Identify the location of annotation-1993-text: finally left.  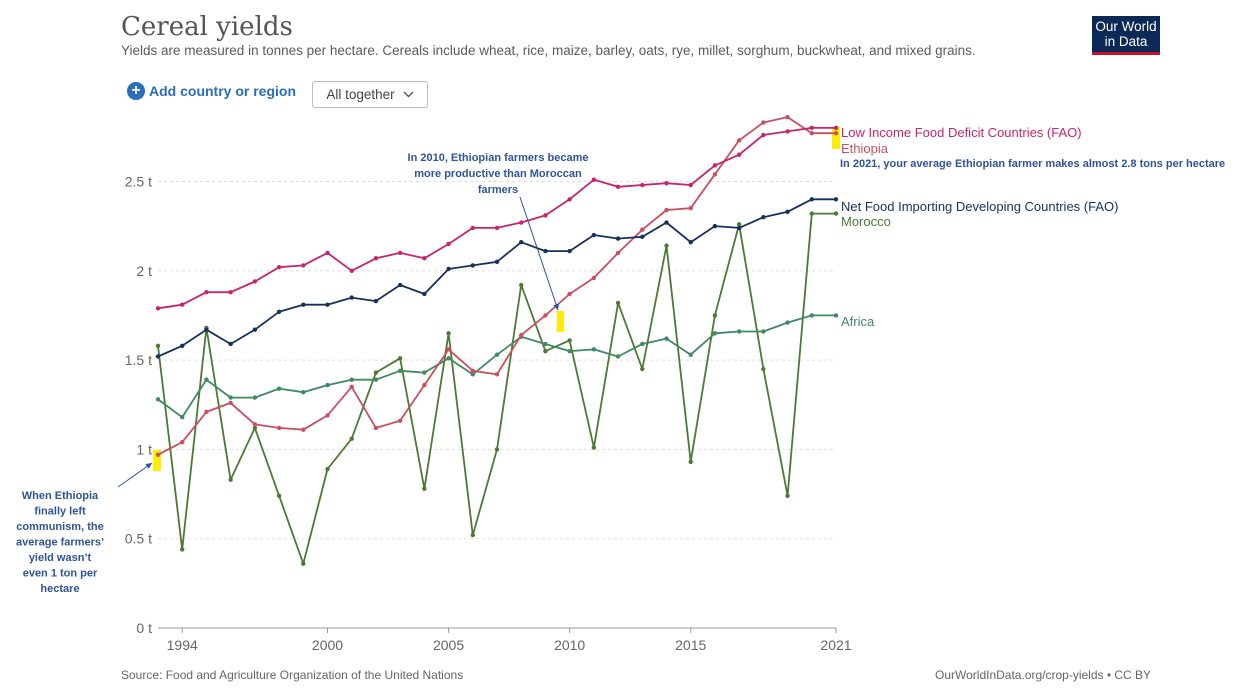
(60, 512).